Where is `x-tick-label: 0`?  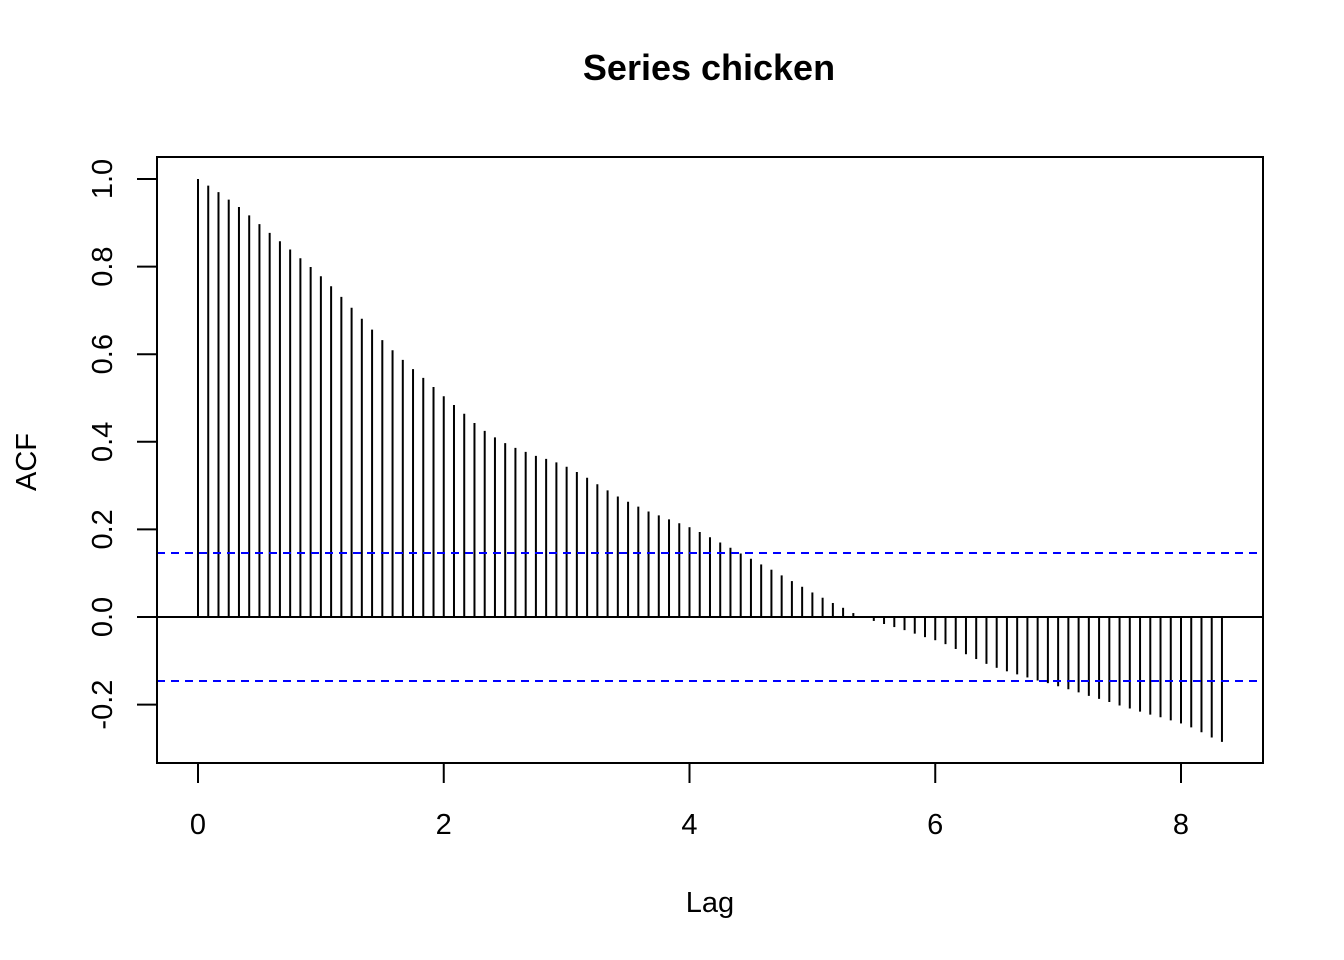 x-tick-label: 0 is located at coordinates (198, 825).